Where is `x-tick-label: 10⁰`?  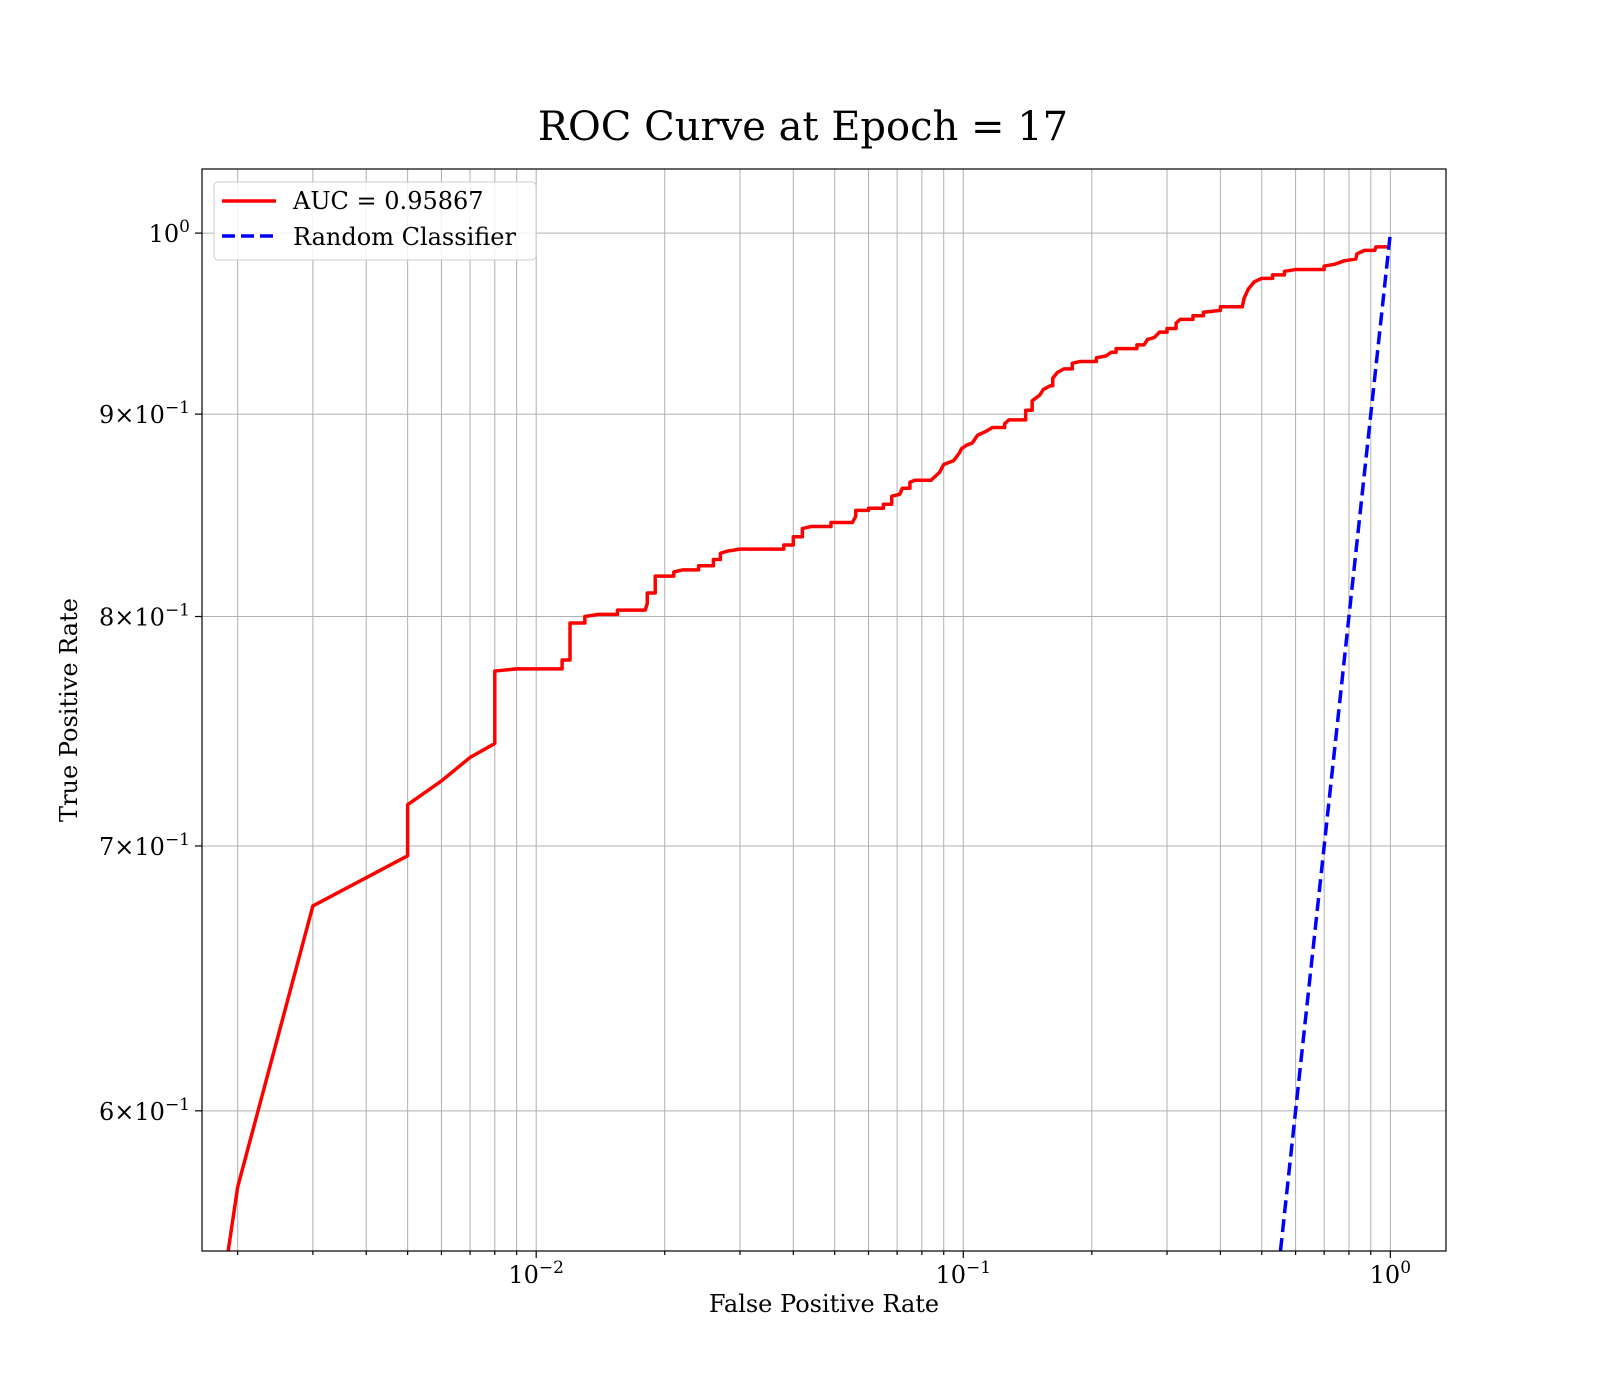
x-tick-label: 10⁰ is located at coordinates (1390, 1273).